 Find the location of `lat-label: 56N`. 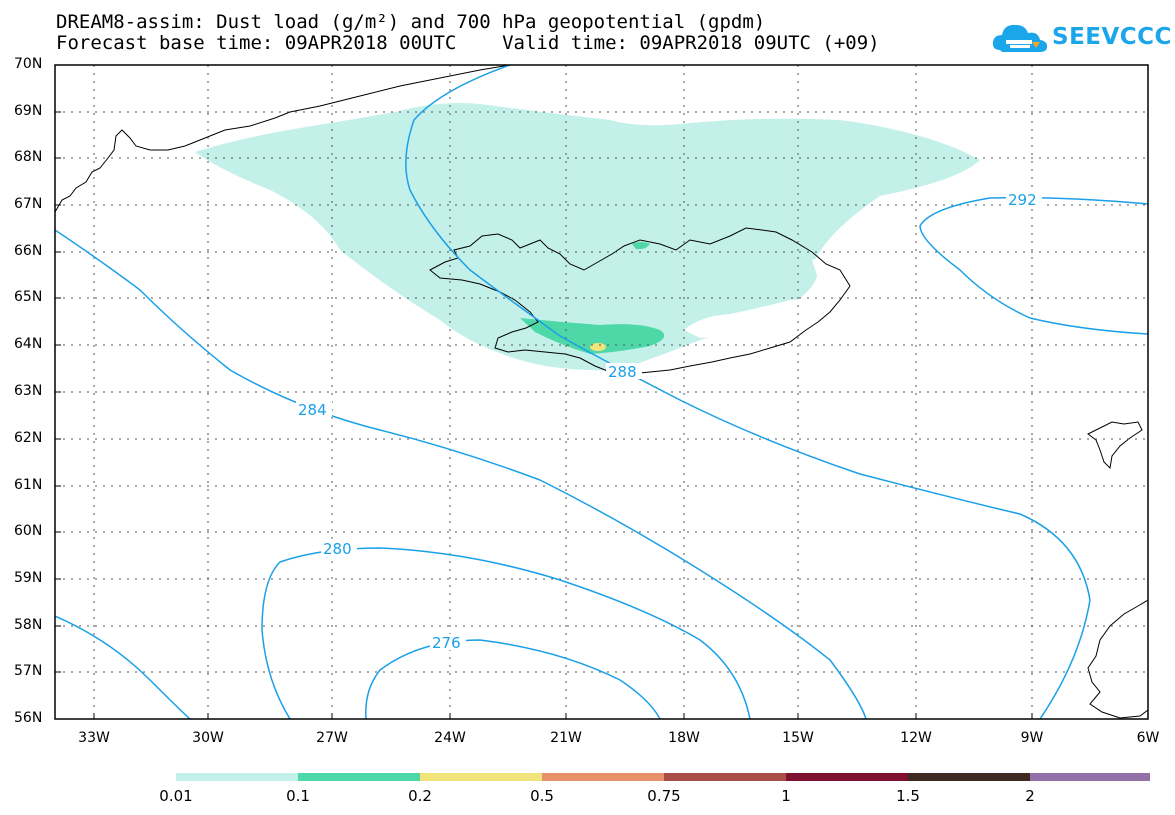

lat-label: 56N is located at coordinates (28, 718).